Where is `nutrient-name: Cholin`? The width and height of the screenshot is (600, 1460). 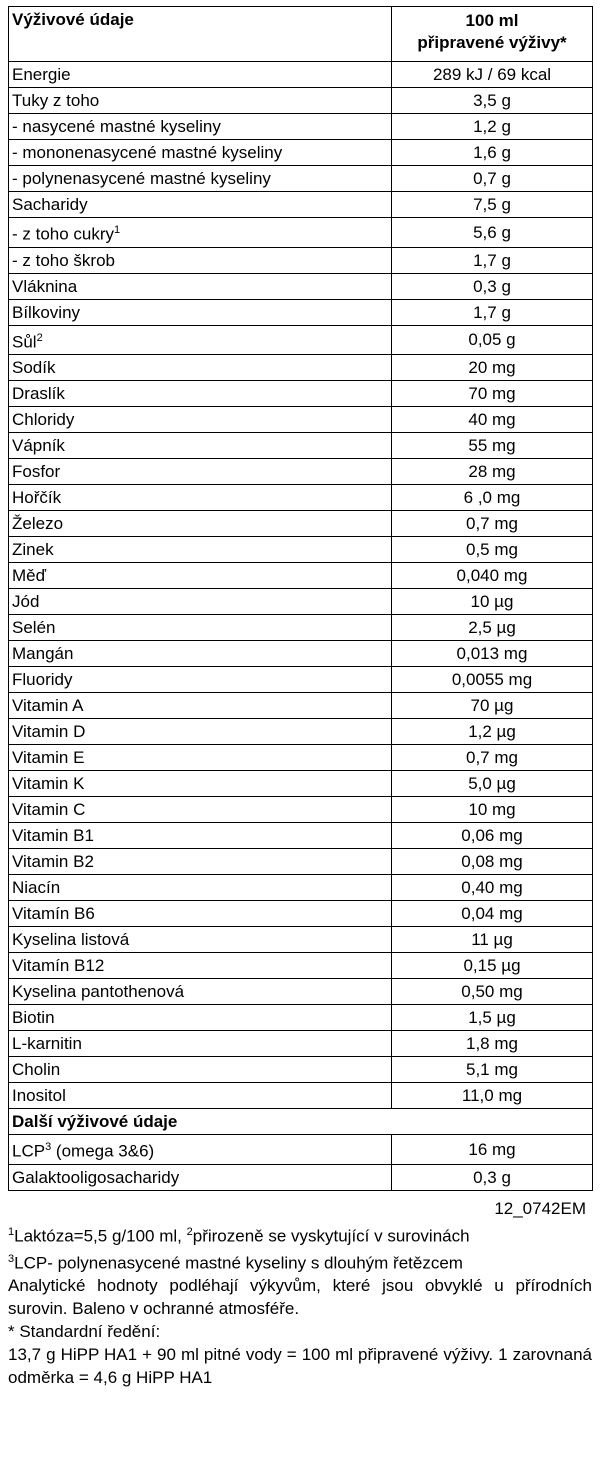
nutrient-name: Cholin is located at coordinates (200, 1070).